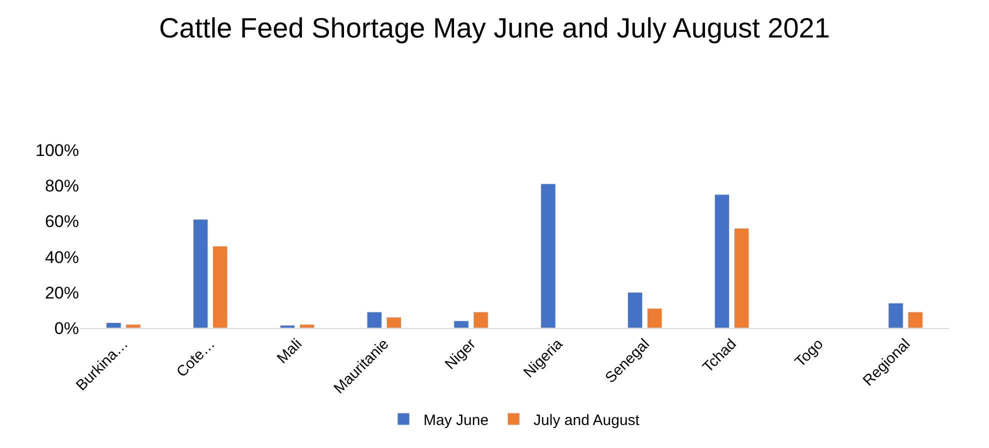  Describe the element at coordinates (494, 28) in the screenshot. I see `chart-title: Cattle Feed Shortage May June and July August 2021` at that location.